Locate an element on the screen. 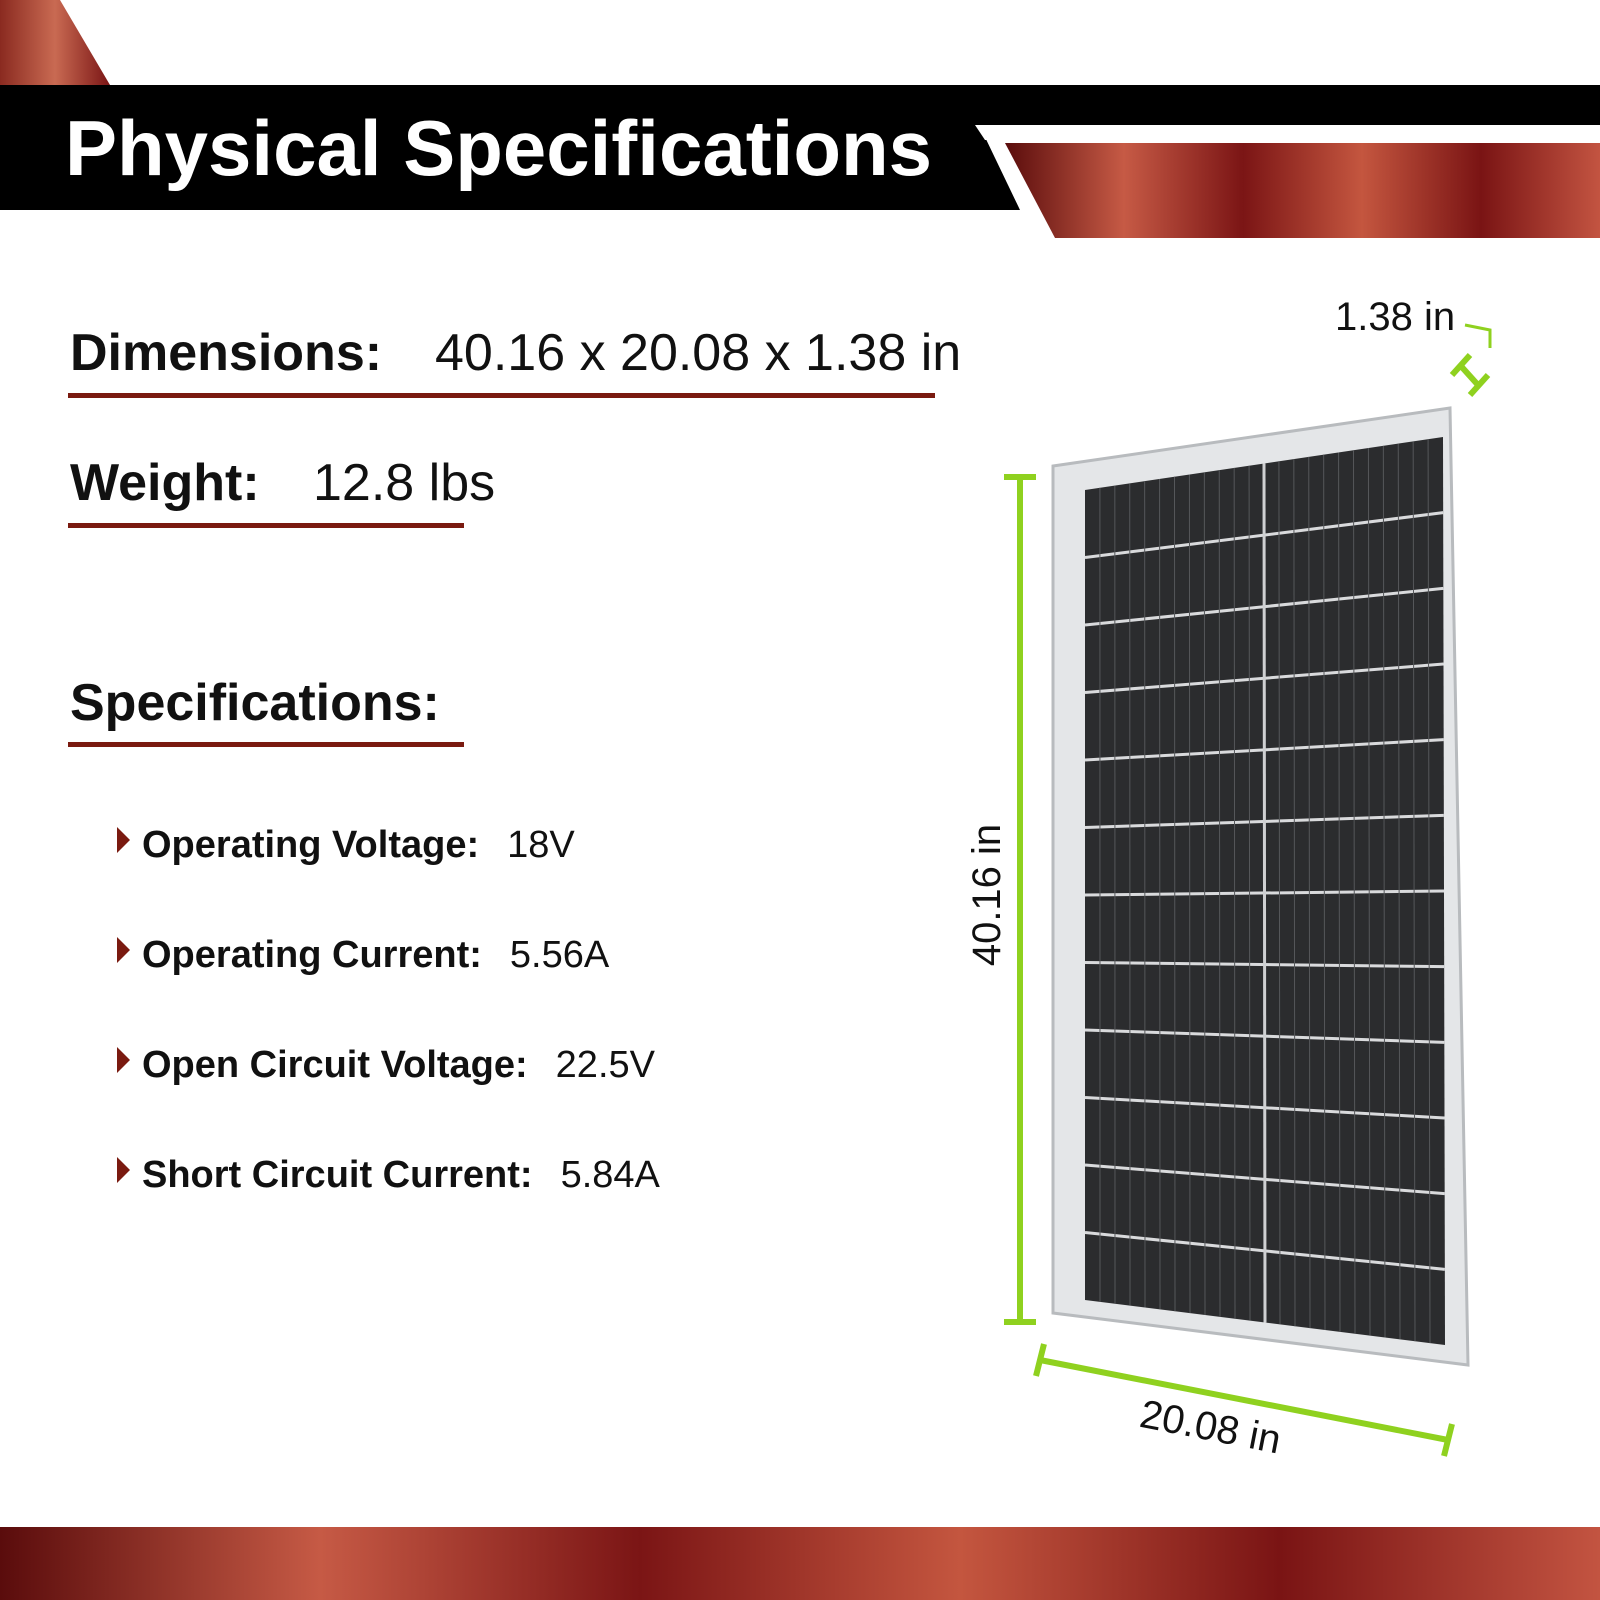 This screenshot has height=1600, width=1600. weight-label: Weight: is located at coordinates (165, 483).